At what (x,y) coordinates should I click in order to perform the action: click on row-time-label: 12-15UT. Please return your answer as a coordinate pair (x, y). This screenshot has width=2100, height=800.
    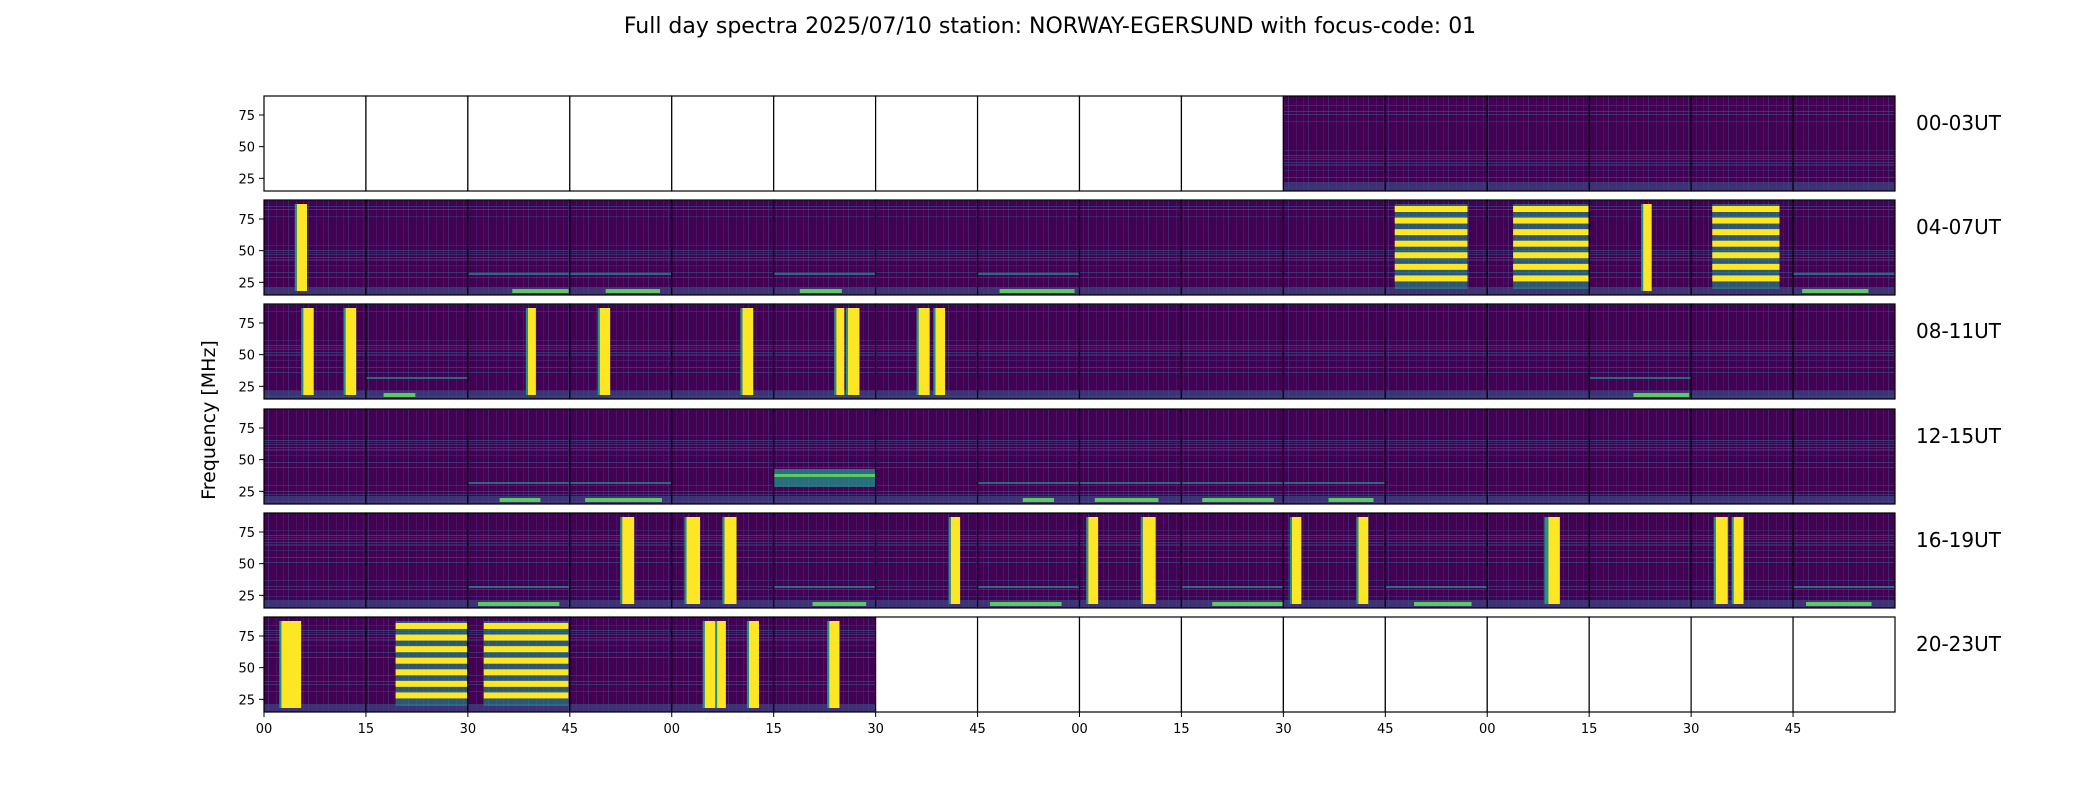
    Looking at the image, I should click on (1959, 436).